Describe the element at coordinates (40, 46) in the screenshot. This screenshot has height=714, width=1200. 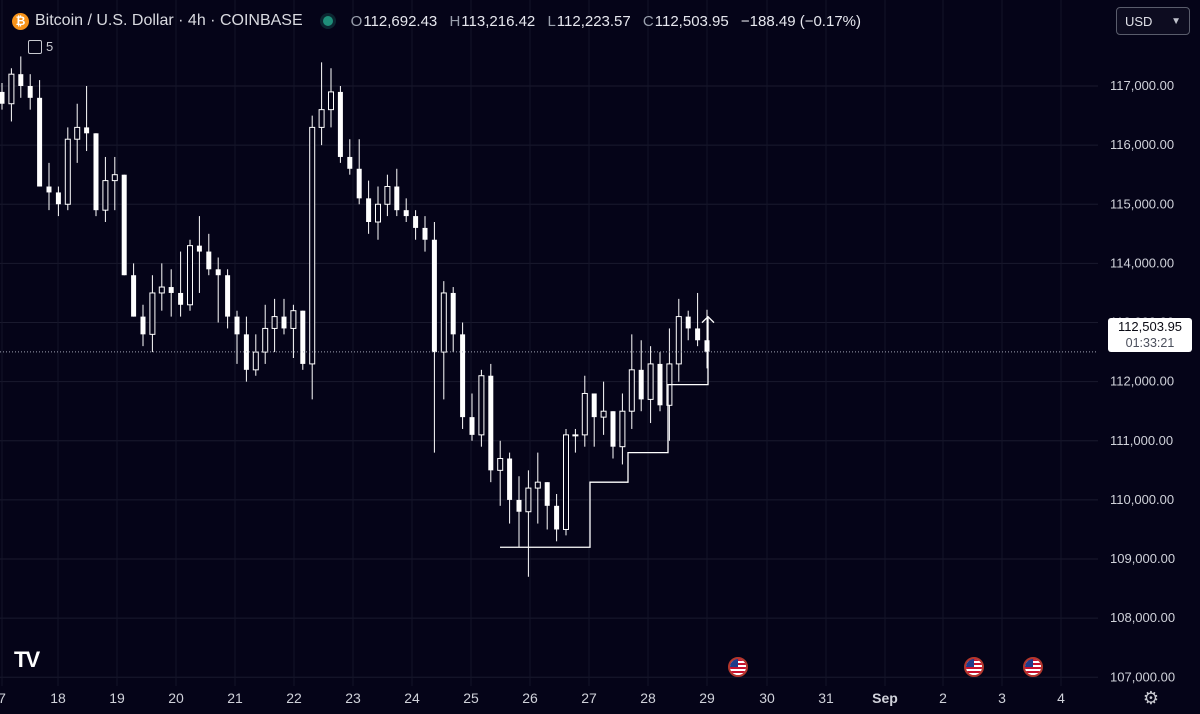
I see `indicators-toggle: 5` at that location.